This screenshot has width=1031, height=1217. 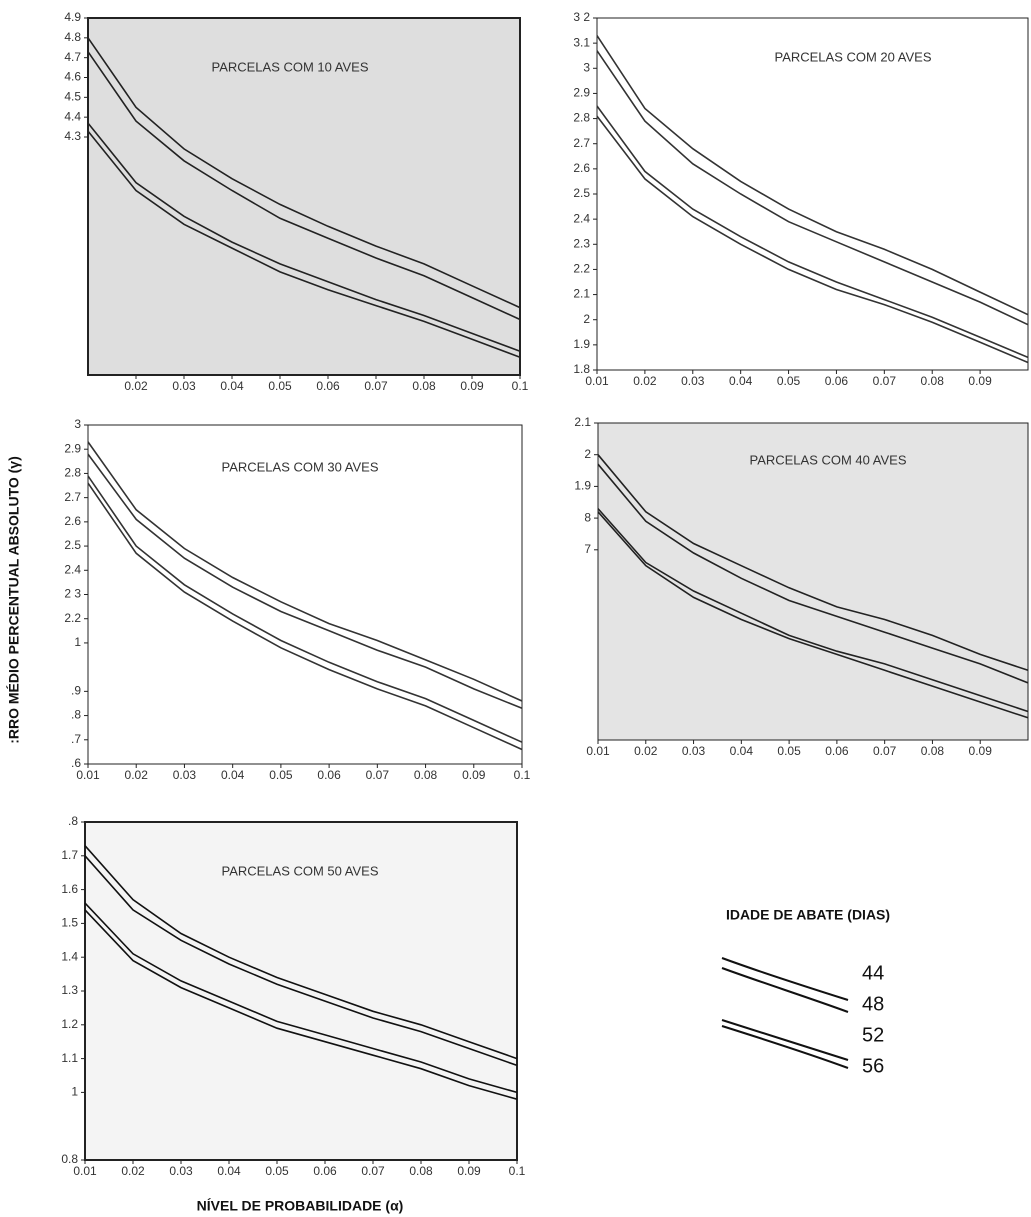 What do you see at coordinates (289, 66) in the screenshot?
I see `panel-title: PARCELAS COM 10 AVES` at bounding box center [289, 66].